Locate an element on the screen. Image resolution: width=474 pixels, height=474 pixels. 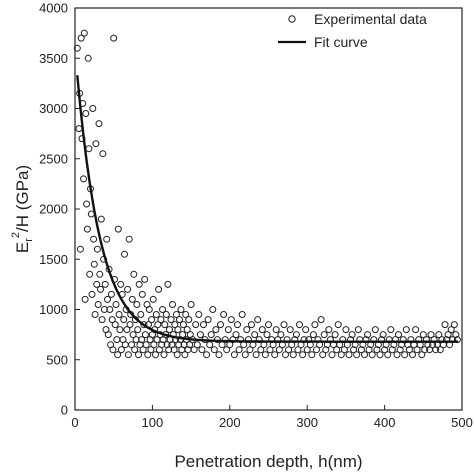
x-axis-title: Penetration depth, h(nm) is located at coordinates (268, 461).